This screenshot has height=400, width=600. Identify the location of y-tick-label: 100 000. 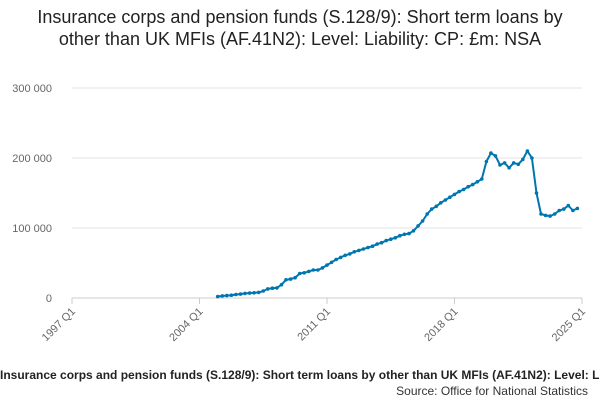
(32, 229).